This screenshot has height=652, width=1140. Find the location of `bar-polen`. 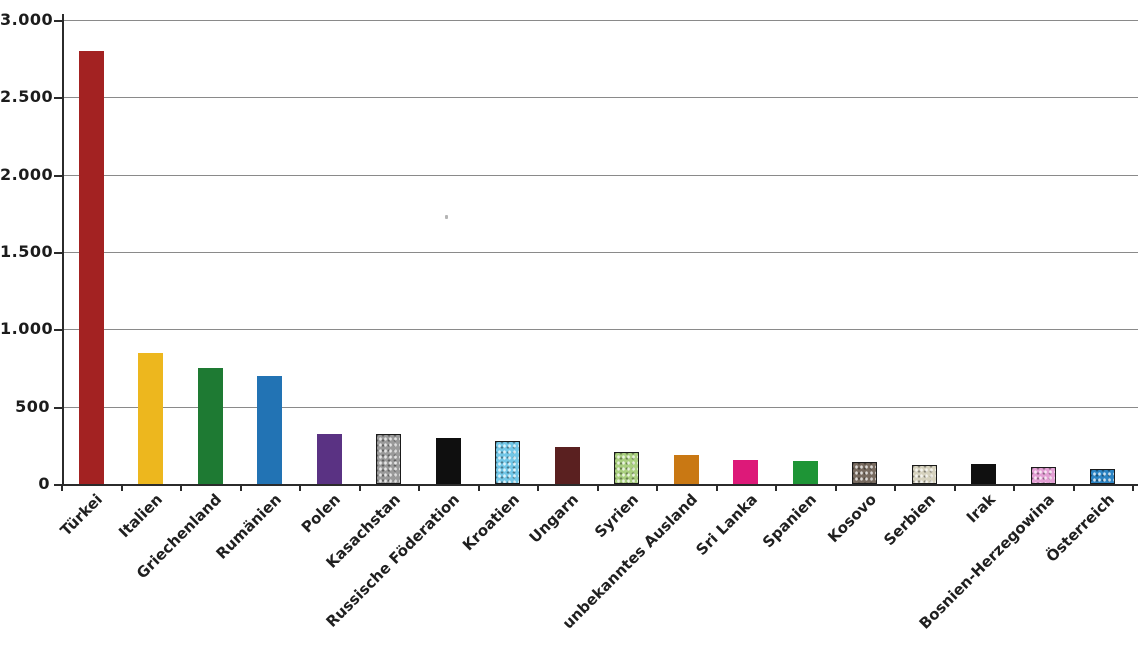

bar-polen is located at coordinates (329, 459).